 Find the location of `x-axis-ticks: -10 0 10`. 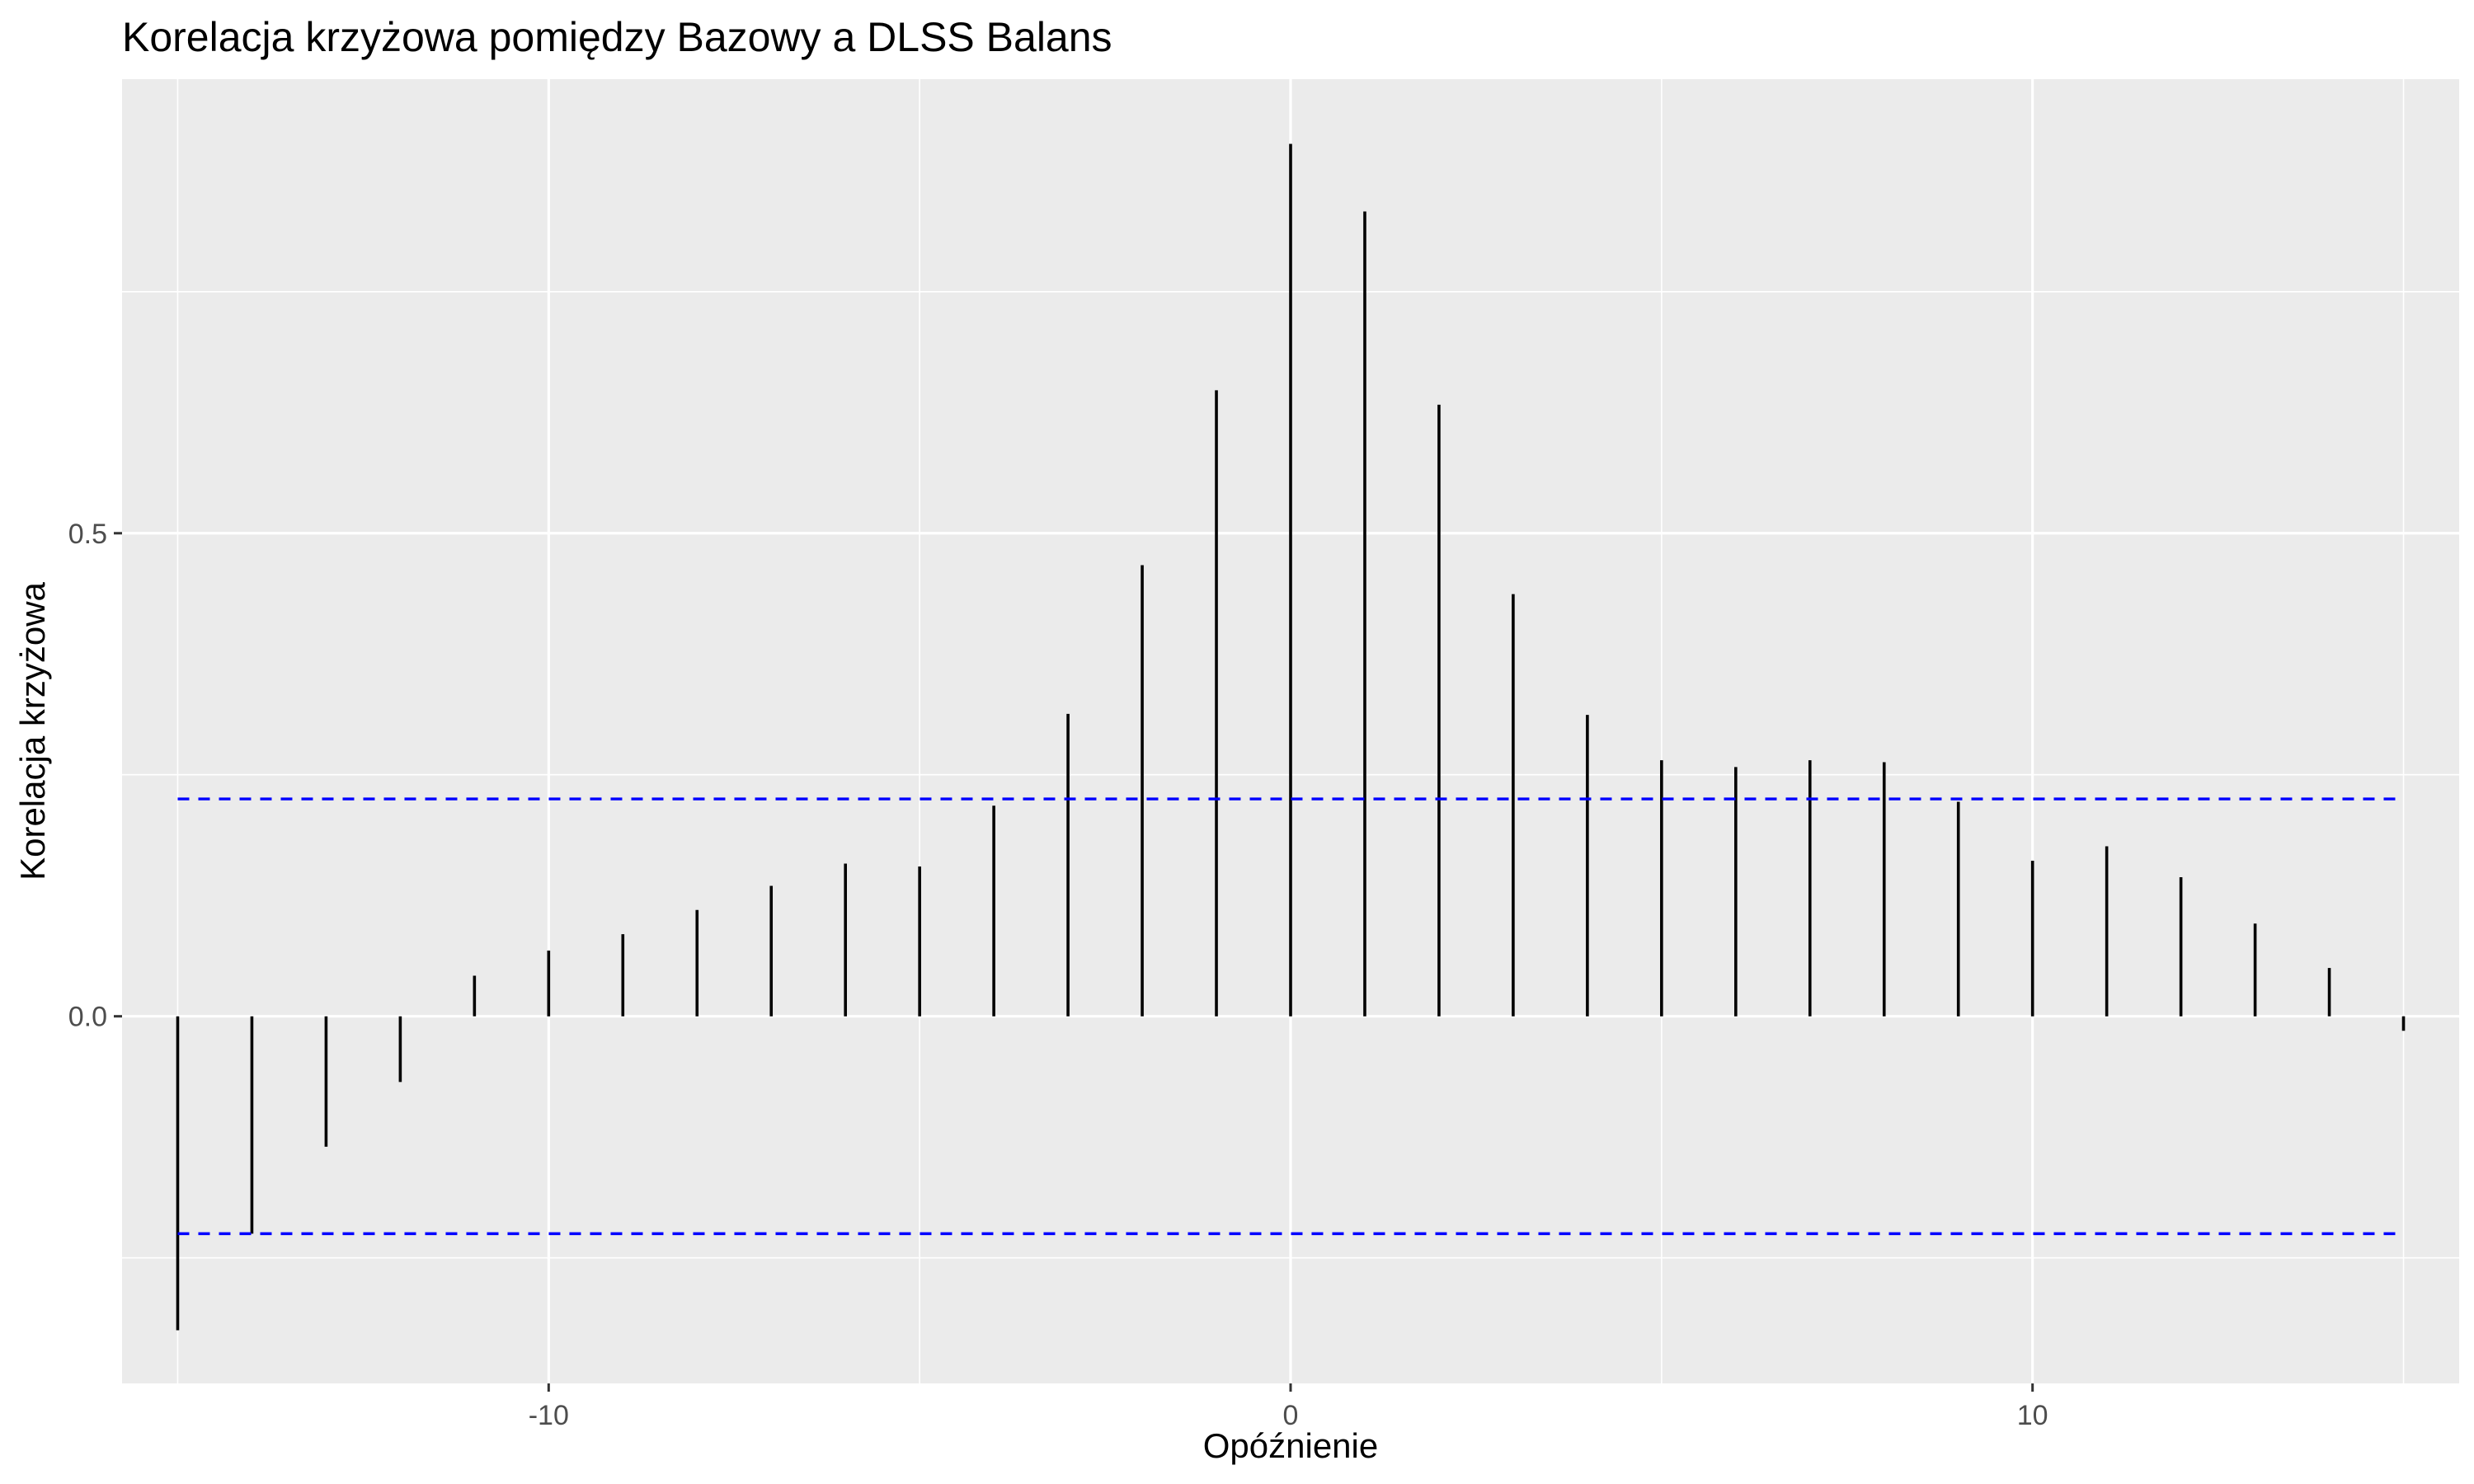

x-axis-ticks: -10 0 10 is located at coordinates (1288, 1407).